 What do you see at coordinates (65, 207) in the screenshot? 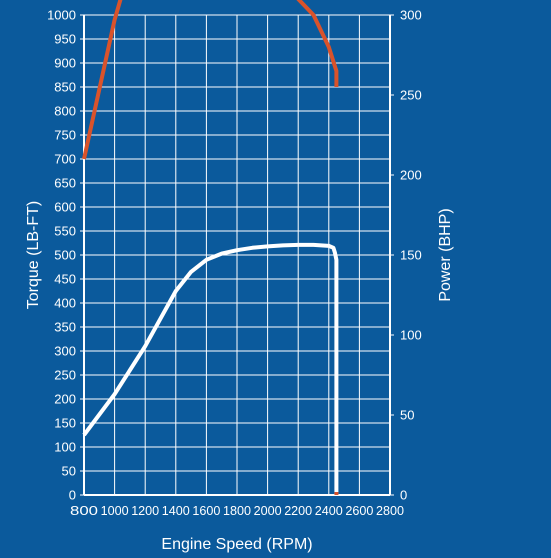
I see `y-left-tick-label: 600` at bounding box center [65, 207].